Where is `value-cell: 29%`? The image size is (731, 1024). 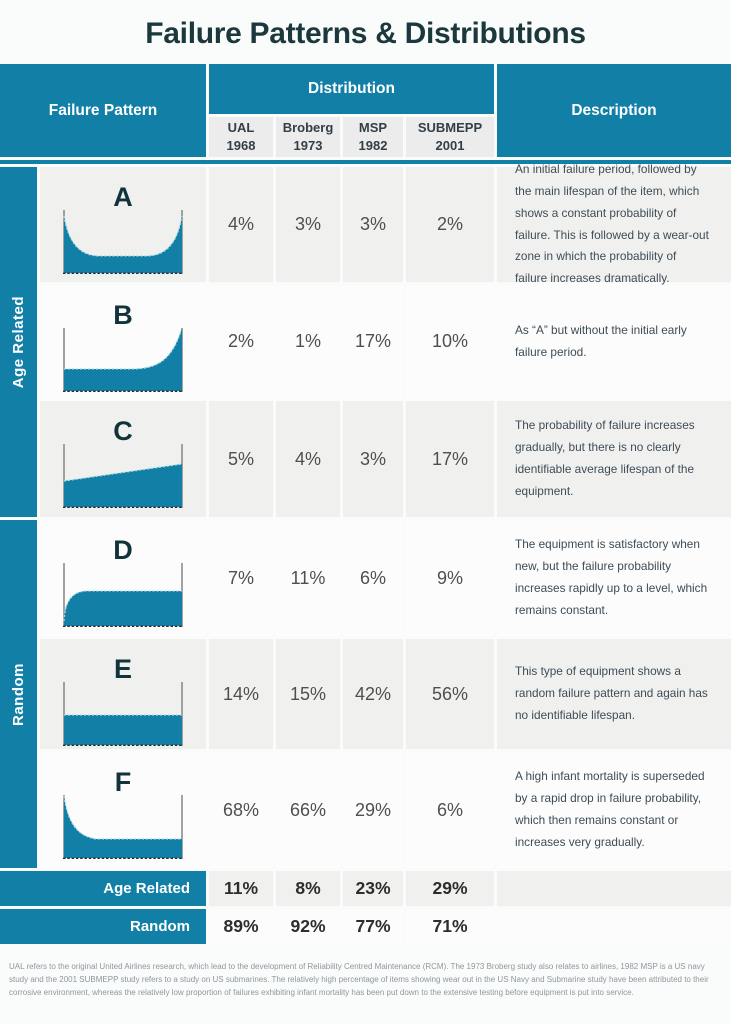 value-cell: 29% is located at coordinates (373, 810).